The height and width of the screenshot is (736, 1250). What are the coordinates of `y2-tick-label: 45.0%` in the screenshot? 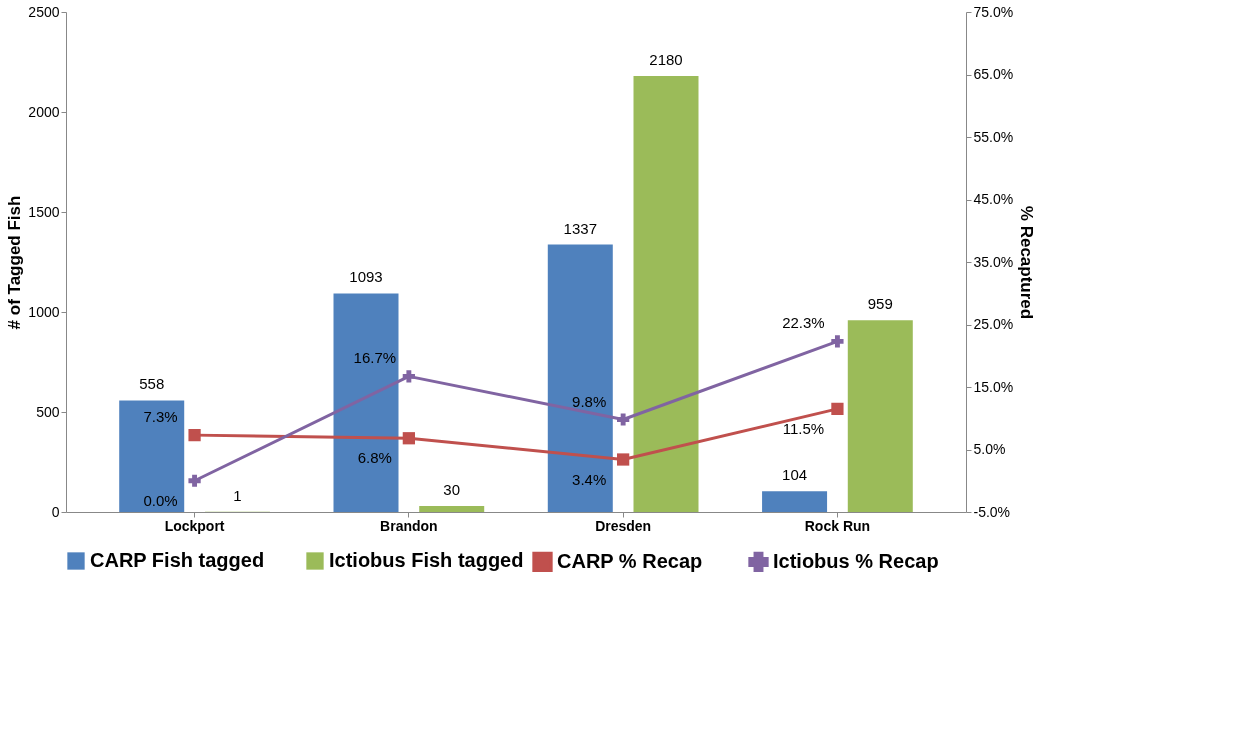 It's located at (993, 199).